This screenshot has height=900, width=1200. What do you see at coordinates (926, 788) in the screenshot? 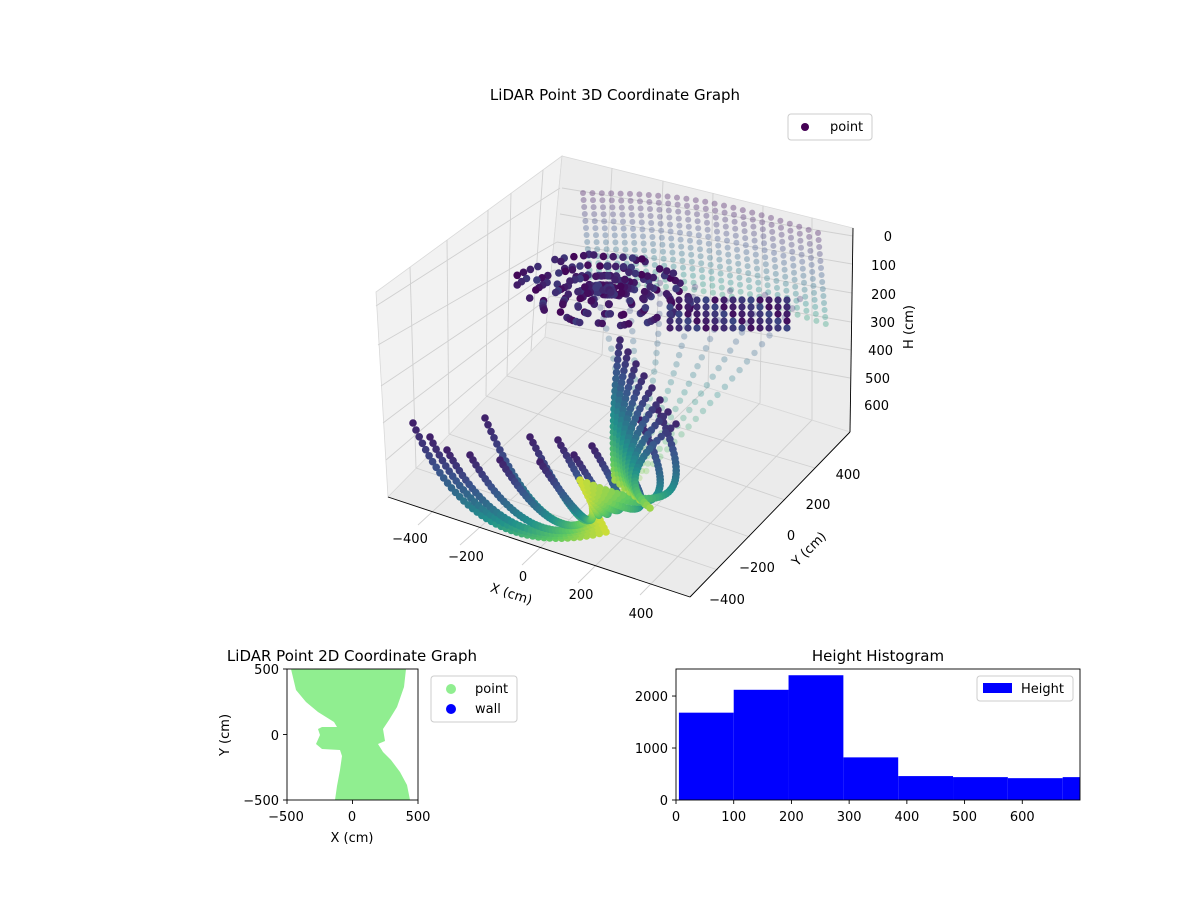
I see `histogram-bar` at bounding box center [926, 788].